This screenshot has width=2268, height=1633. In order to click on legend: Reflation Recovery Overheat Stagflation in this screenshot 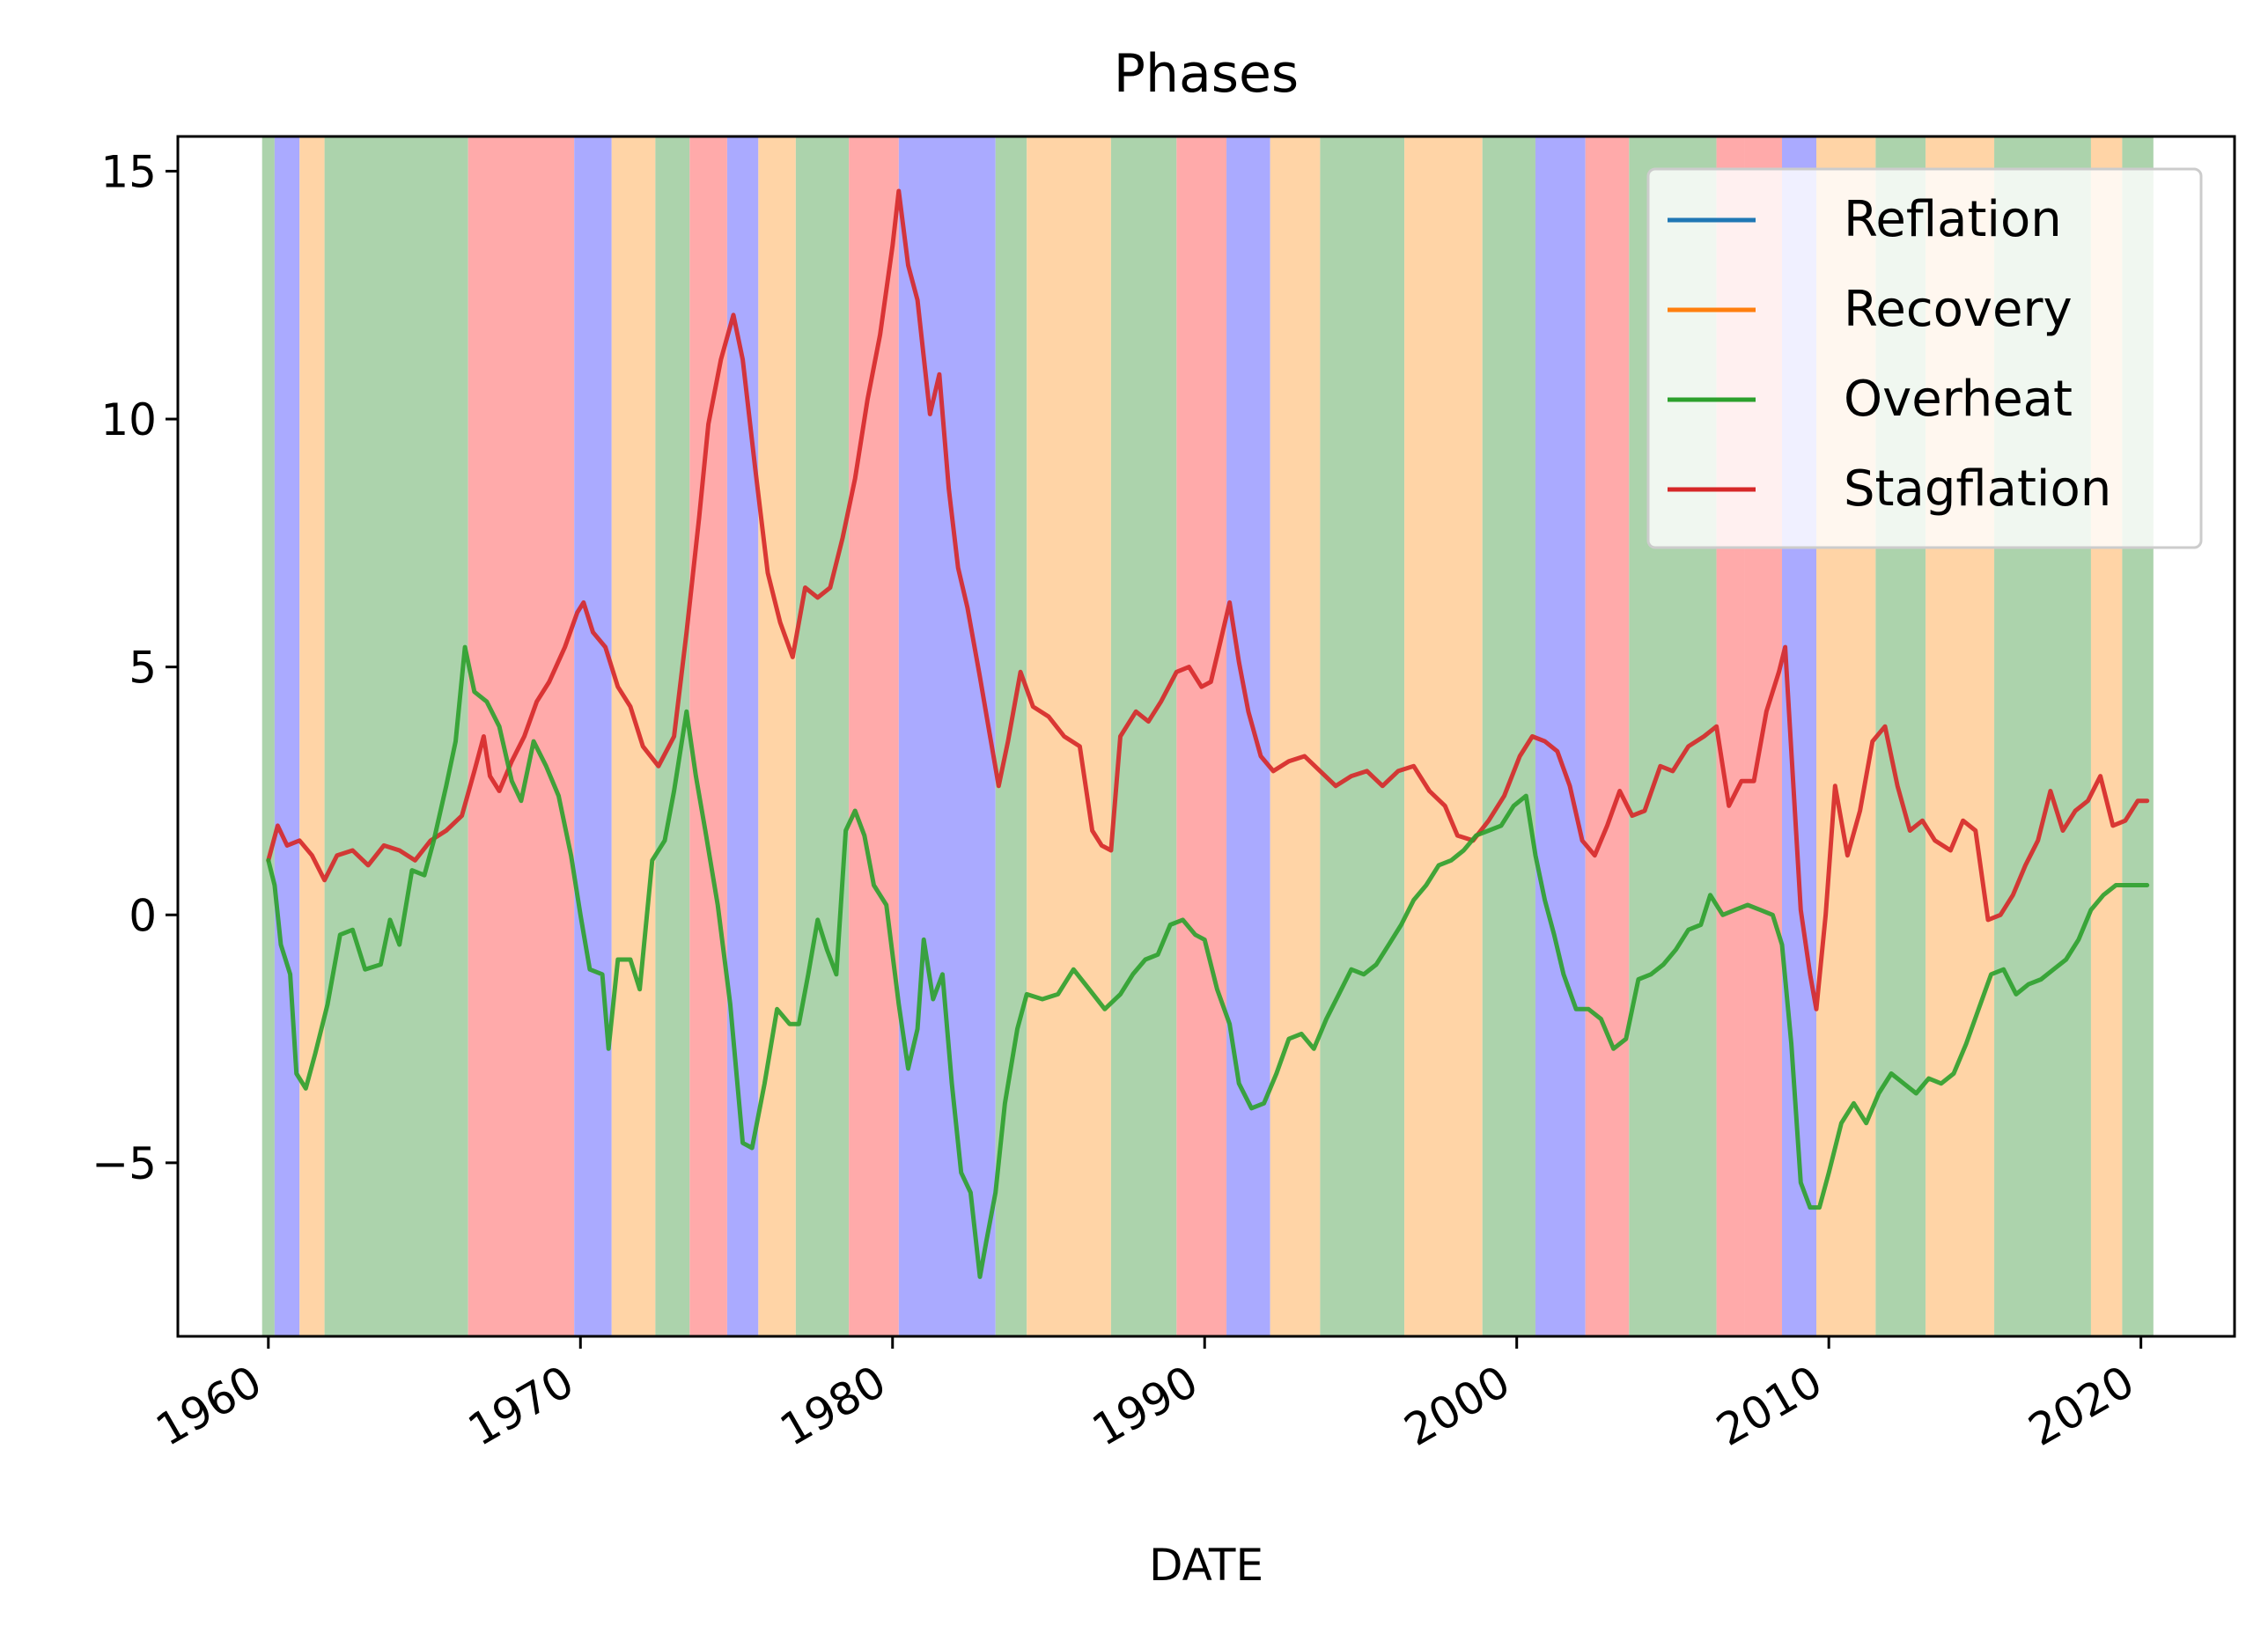, I will do `click(1924, 358)`.